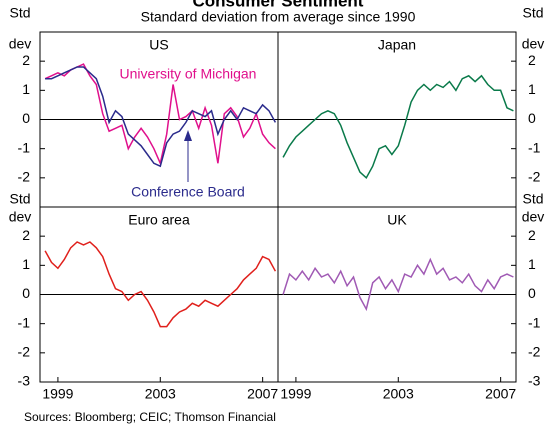 This screenshot has width=550, height=426. I want to click on series-label: Conference Board, so click(188, 192).